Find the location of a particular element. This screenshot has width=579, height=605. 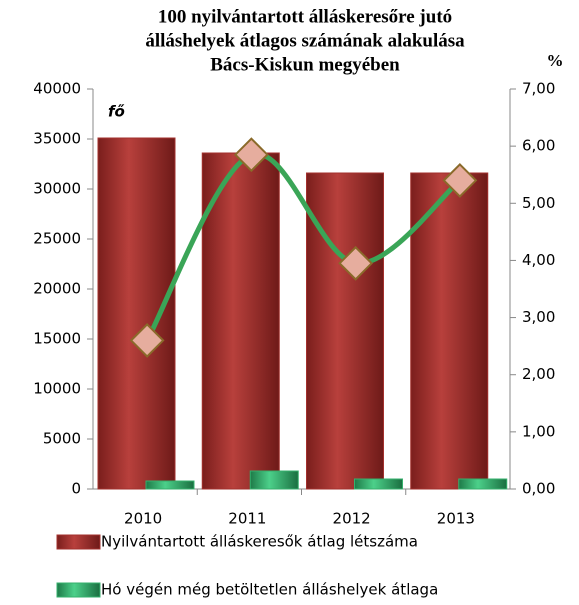

y2-tick-label: 6,00 is located at coordinates (538, 146).